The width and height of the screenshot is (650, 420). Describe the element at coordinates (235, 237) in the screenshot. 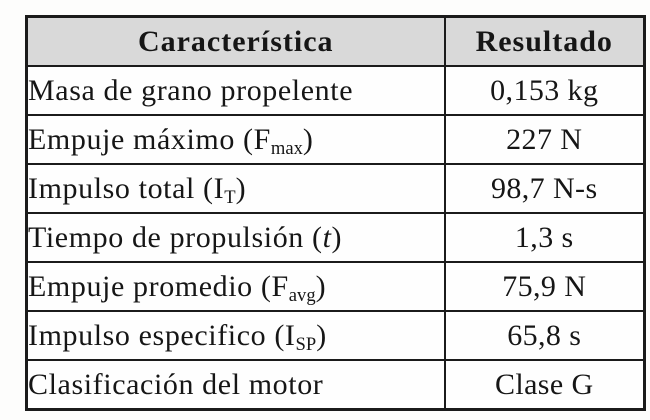

I see `characteristic-cell: Tiempo de propulsión (t)` at that location.